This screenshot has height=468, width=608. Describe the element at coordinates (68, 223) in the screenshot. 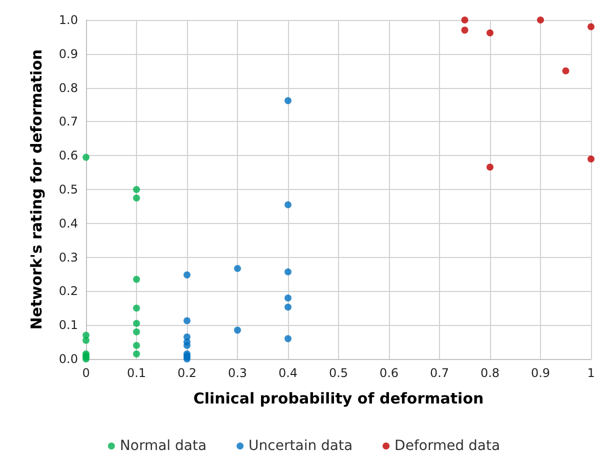

I see `y-tick-label: 0.4` at that location.